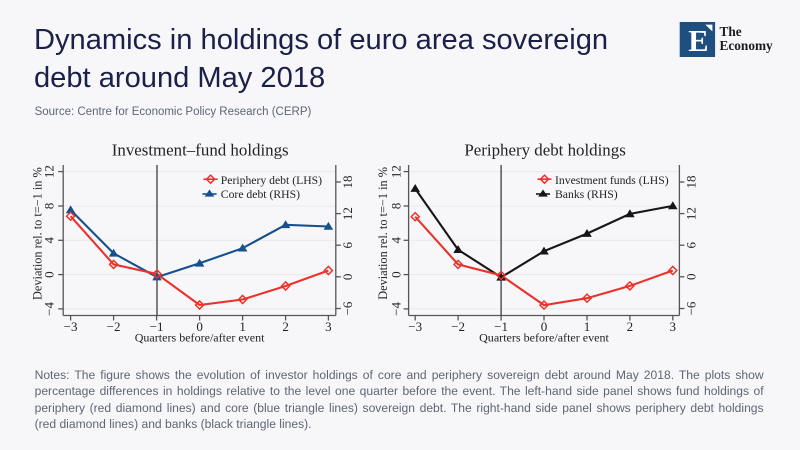 This screenshot has height=450, width=800. What do you see at coordinates (260, 194) in the screenshot?
I see `svg-text: Core debt (RHS)` at bounding box center [260, 194].